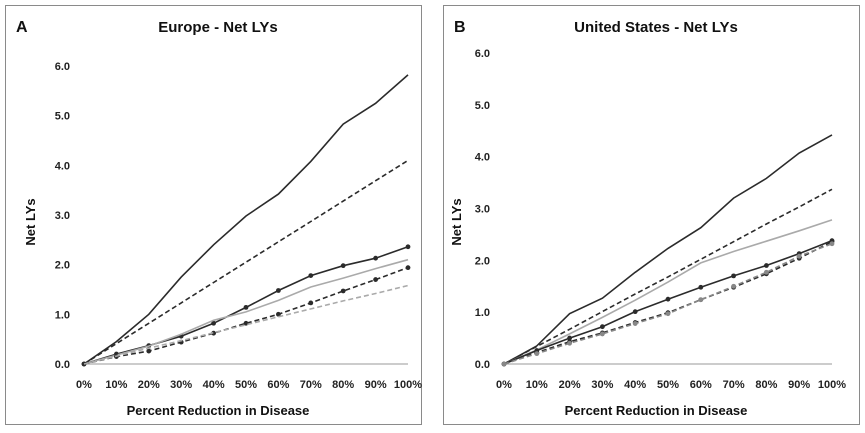 The width and height of the screenshot is (865, 433). I want to click on chart-title: United States - Net LYs, so click(656, 27).